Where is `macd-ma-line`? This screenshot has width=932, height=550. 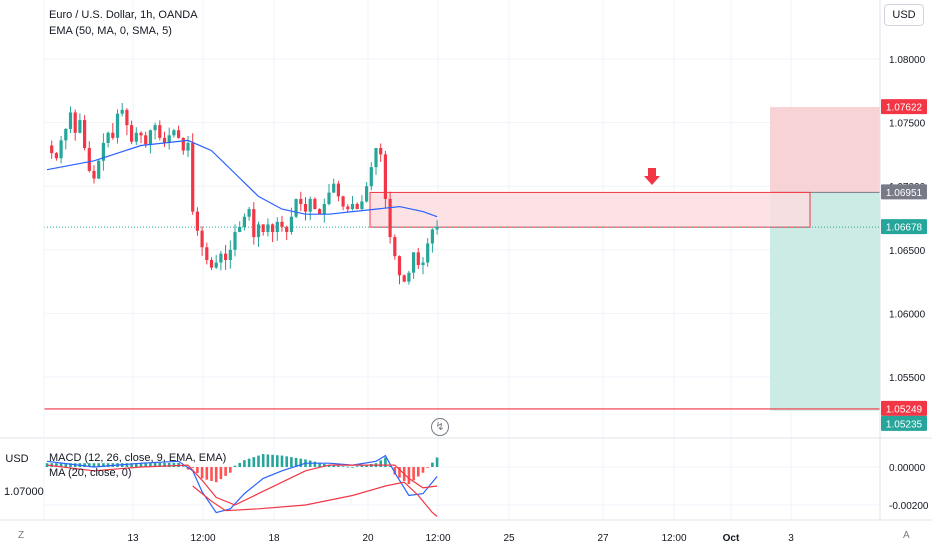
macd-ma-line is located at coordinates (315, 499).